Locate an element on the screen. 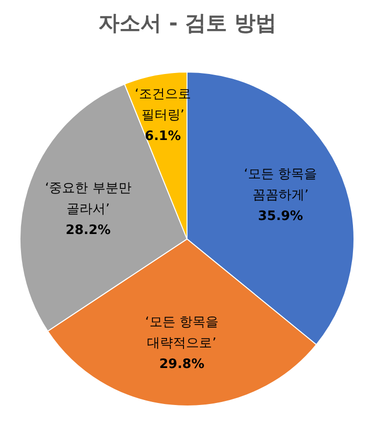 The width and height of the screenshot is (375, 421). data-label: 28.2% is located at coordinates (88, 230).